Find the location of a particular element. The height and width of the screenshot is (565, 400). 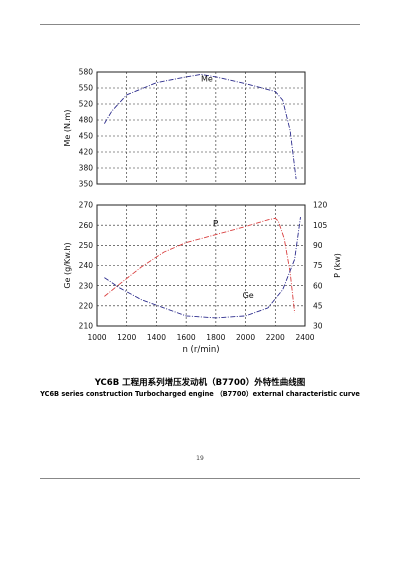

torque-axis-title: Me (N.m) is located at coordinates (67, 128).